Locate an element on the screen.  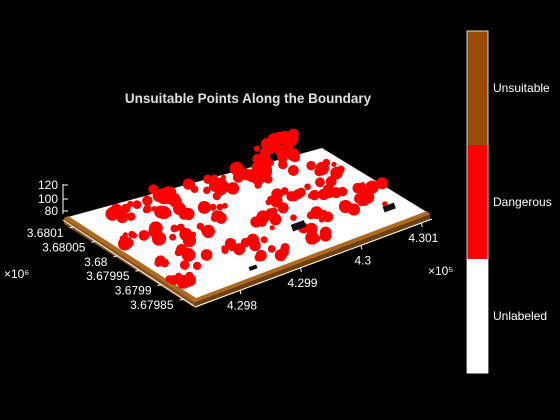
x-tick-label: 4.3 is located at coordinates (363, 260).